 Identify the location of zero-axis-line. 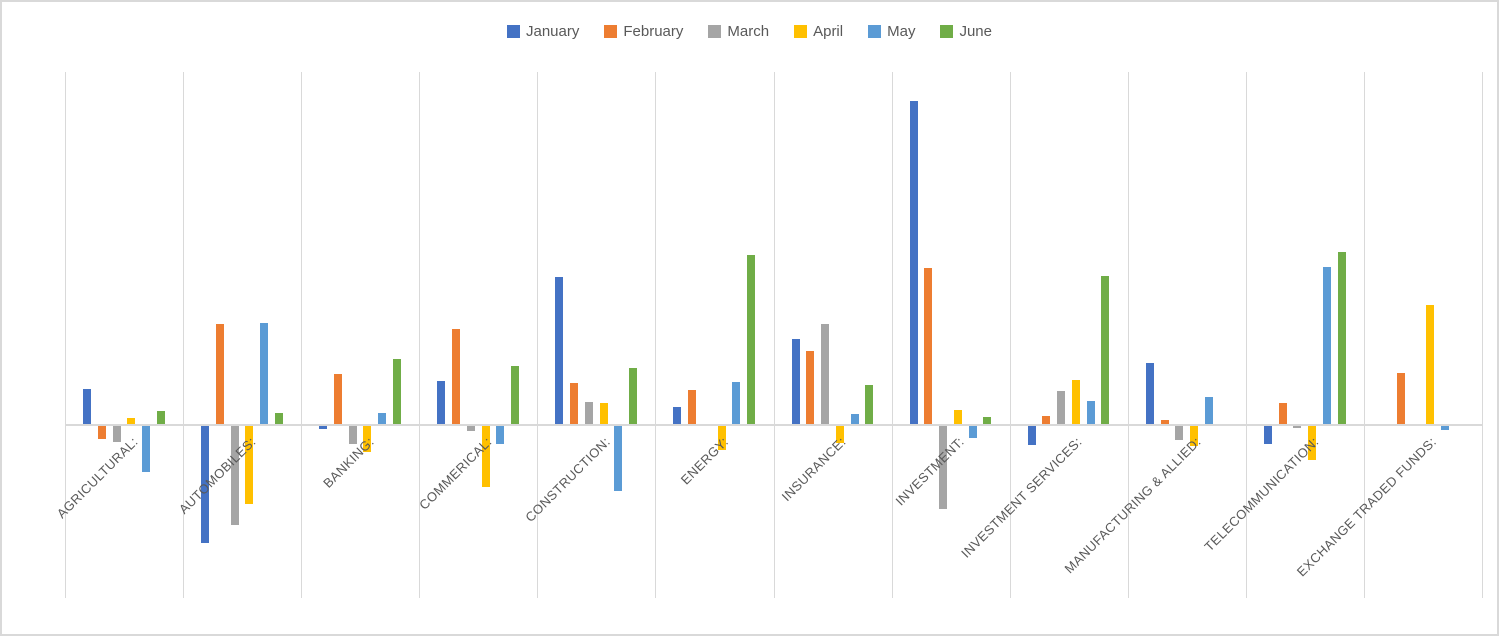
(773, 425).